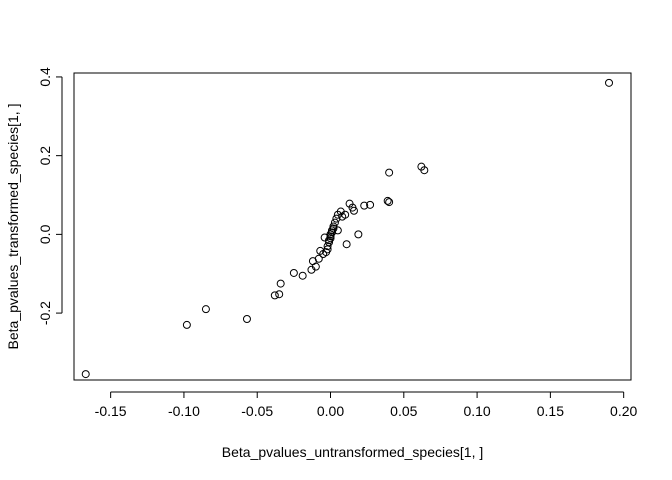 The width and height of the screenshot is (672, 480). What do you see at coordinates (184, 411) in the screenshot?
I see `x-tick-label: -0.10` at bounding box center [184, 411].